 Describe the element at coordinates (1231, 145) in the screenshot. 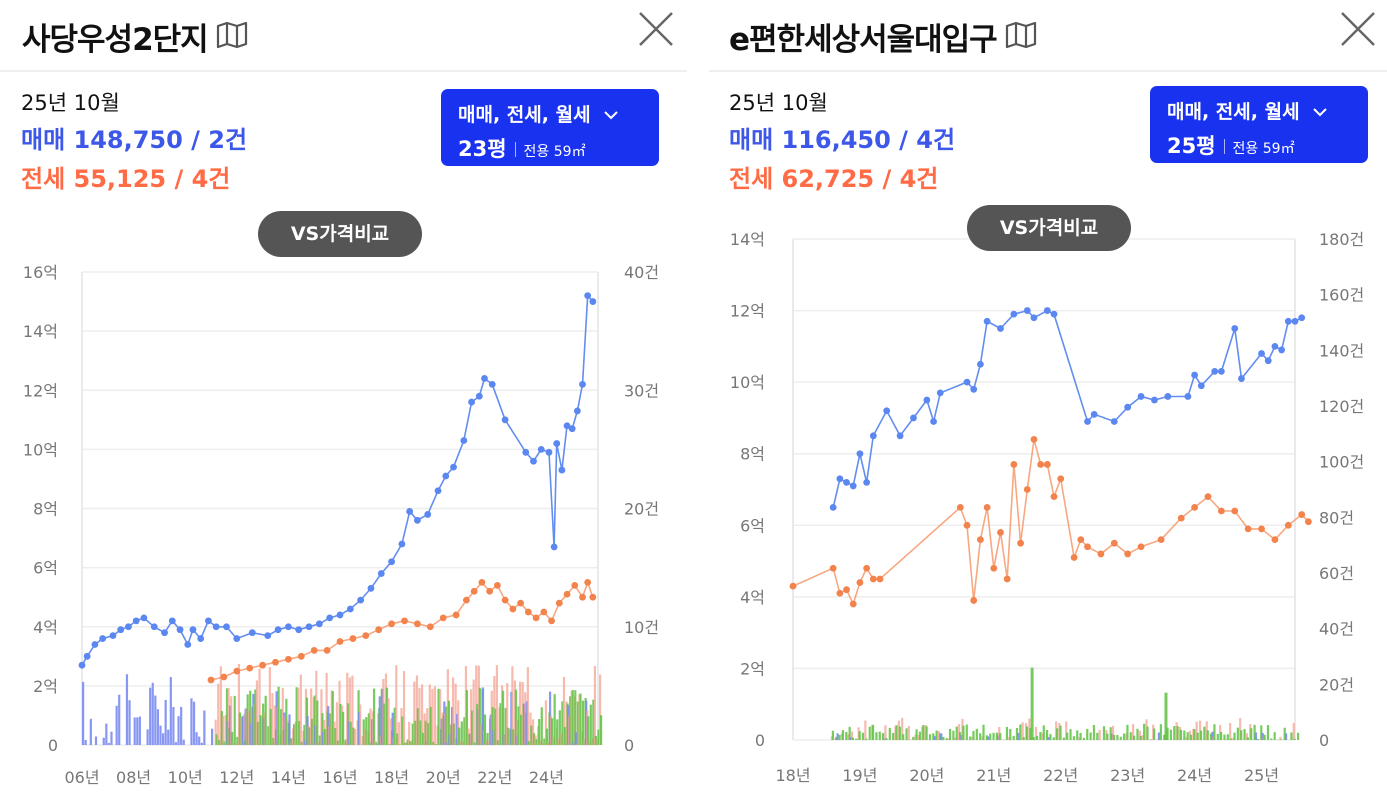

I see `size-filter: 25평 전용 59㎡` at that location.